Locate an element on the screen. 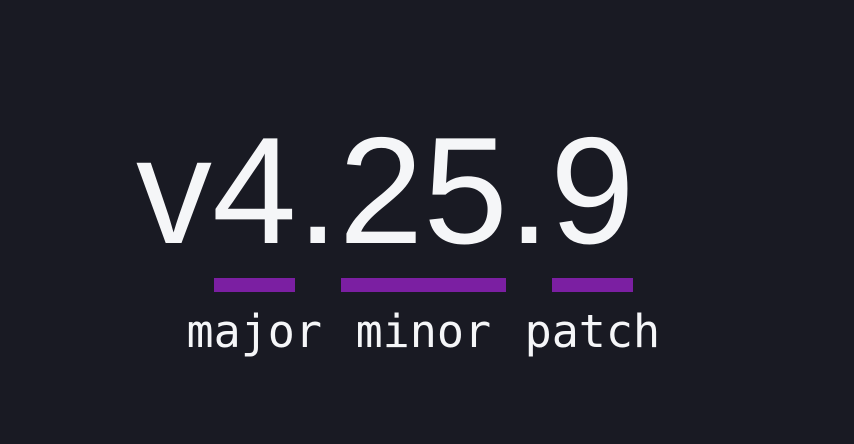 The height and width of the screenshot is (444, 854). minor-underline-bar is located at coordinates (423, 285).